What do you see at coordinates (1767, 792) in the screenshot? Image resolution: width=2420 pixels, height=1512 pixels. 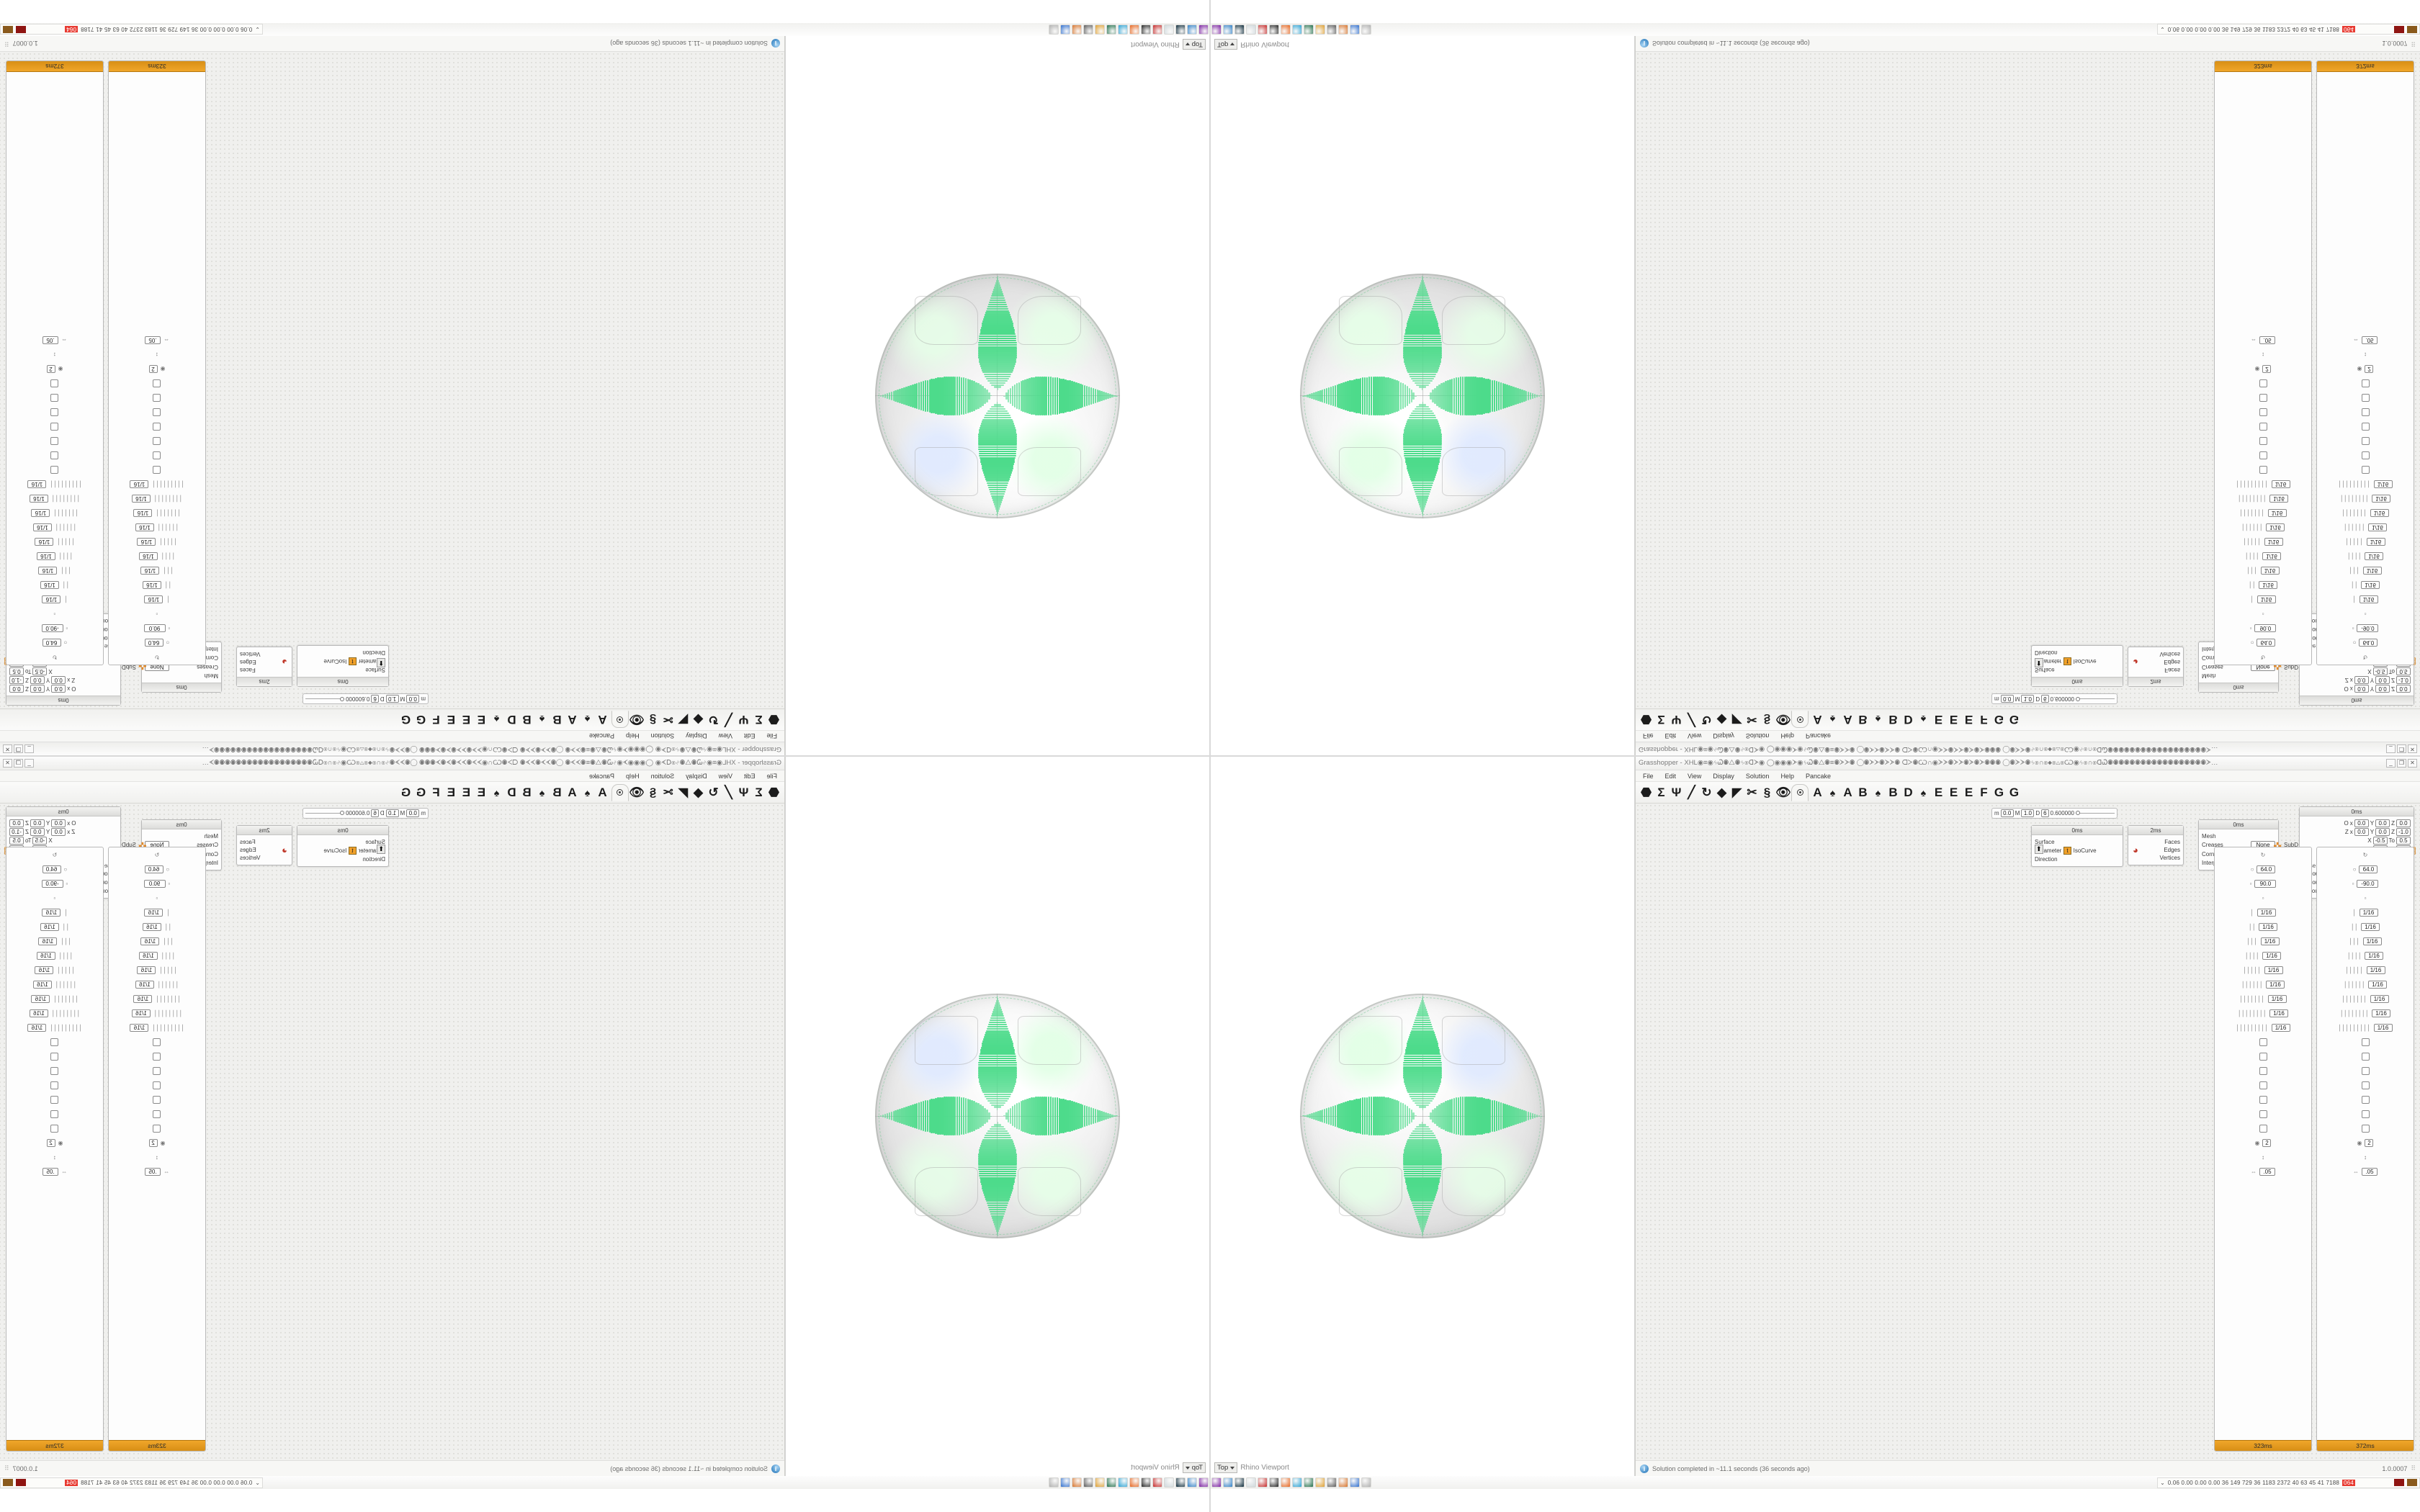 I see `transform-icon: §` at bounding box center [1767, 792].